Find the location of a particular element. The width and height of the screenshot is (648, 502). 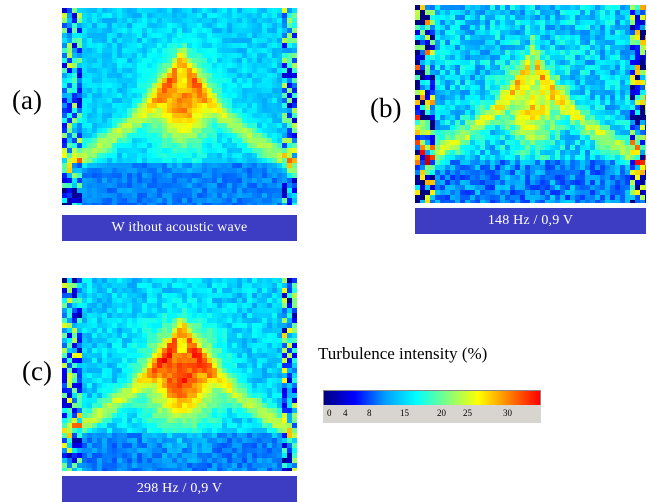

colorbar-tick-label: 15 is located at coordinates (404, 413).